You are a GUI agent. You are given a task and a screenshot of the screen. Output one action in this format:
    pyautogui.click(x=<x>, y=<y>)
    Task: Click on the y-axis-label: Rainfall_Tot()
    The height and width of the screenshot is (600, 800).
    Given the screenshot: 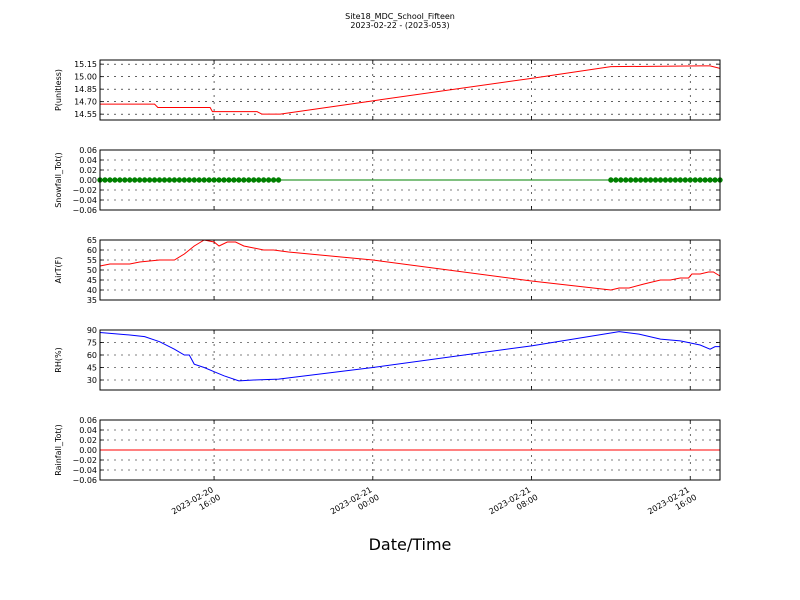 What is the action you would take?
    pyautogui.click(x=58, y=450)
    